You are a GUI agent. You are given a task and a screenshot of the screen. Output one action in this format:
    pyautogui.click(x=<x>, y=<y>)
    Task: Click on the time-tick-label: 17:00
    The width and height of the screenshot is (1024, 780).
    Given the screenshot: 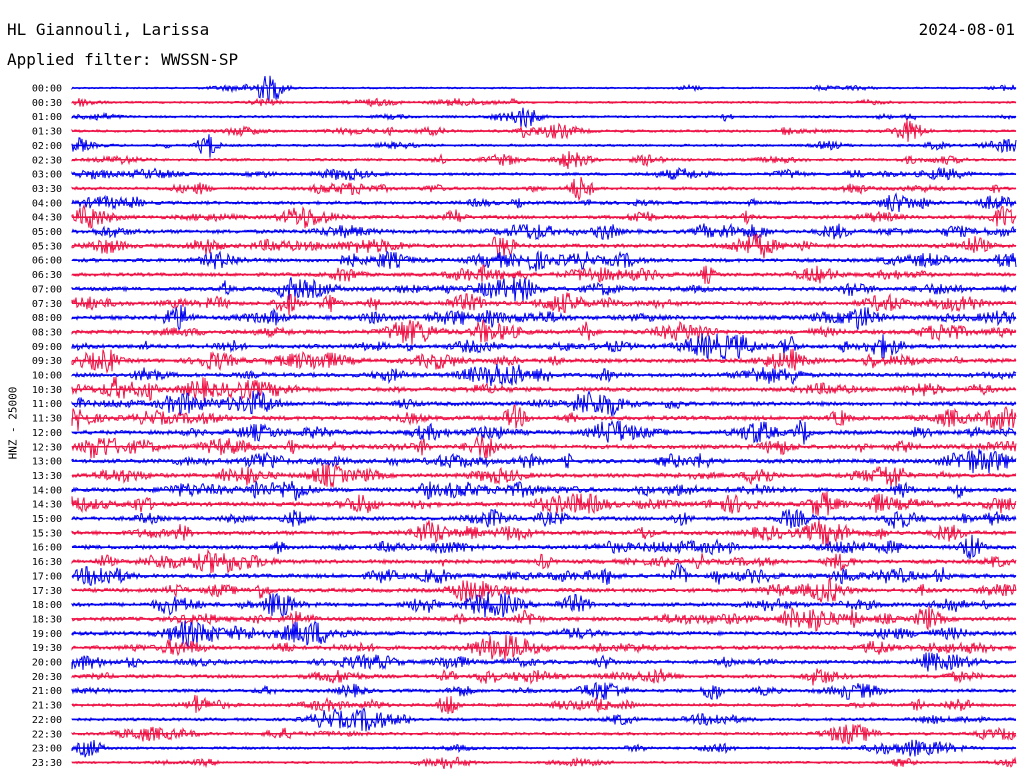 What is the action you would take?
    pyautogui.click(x=47, y=576)
    